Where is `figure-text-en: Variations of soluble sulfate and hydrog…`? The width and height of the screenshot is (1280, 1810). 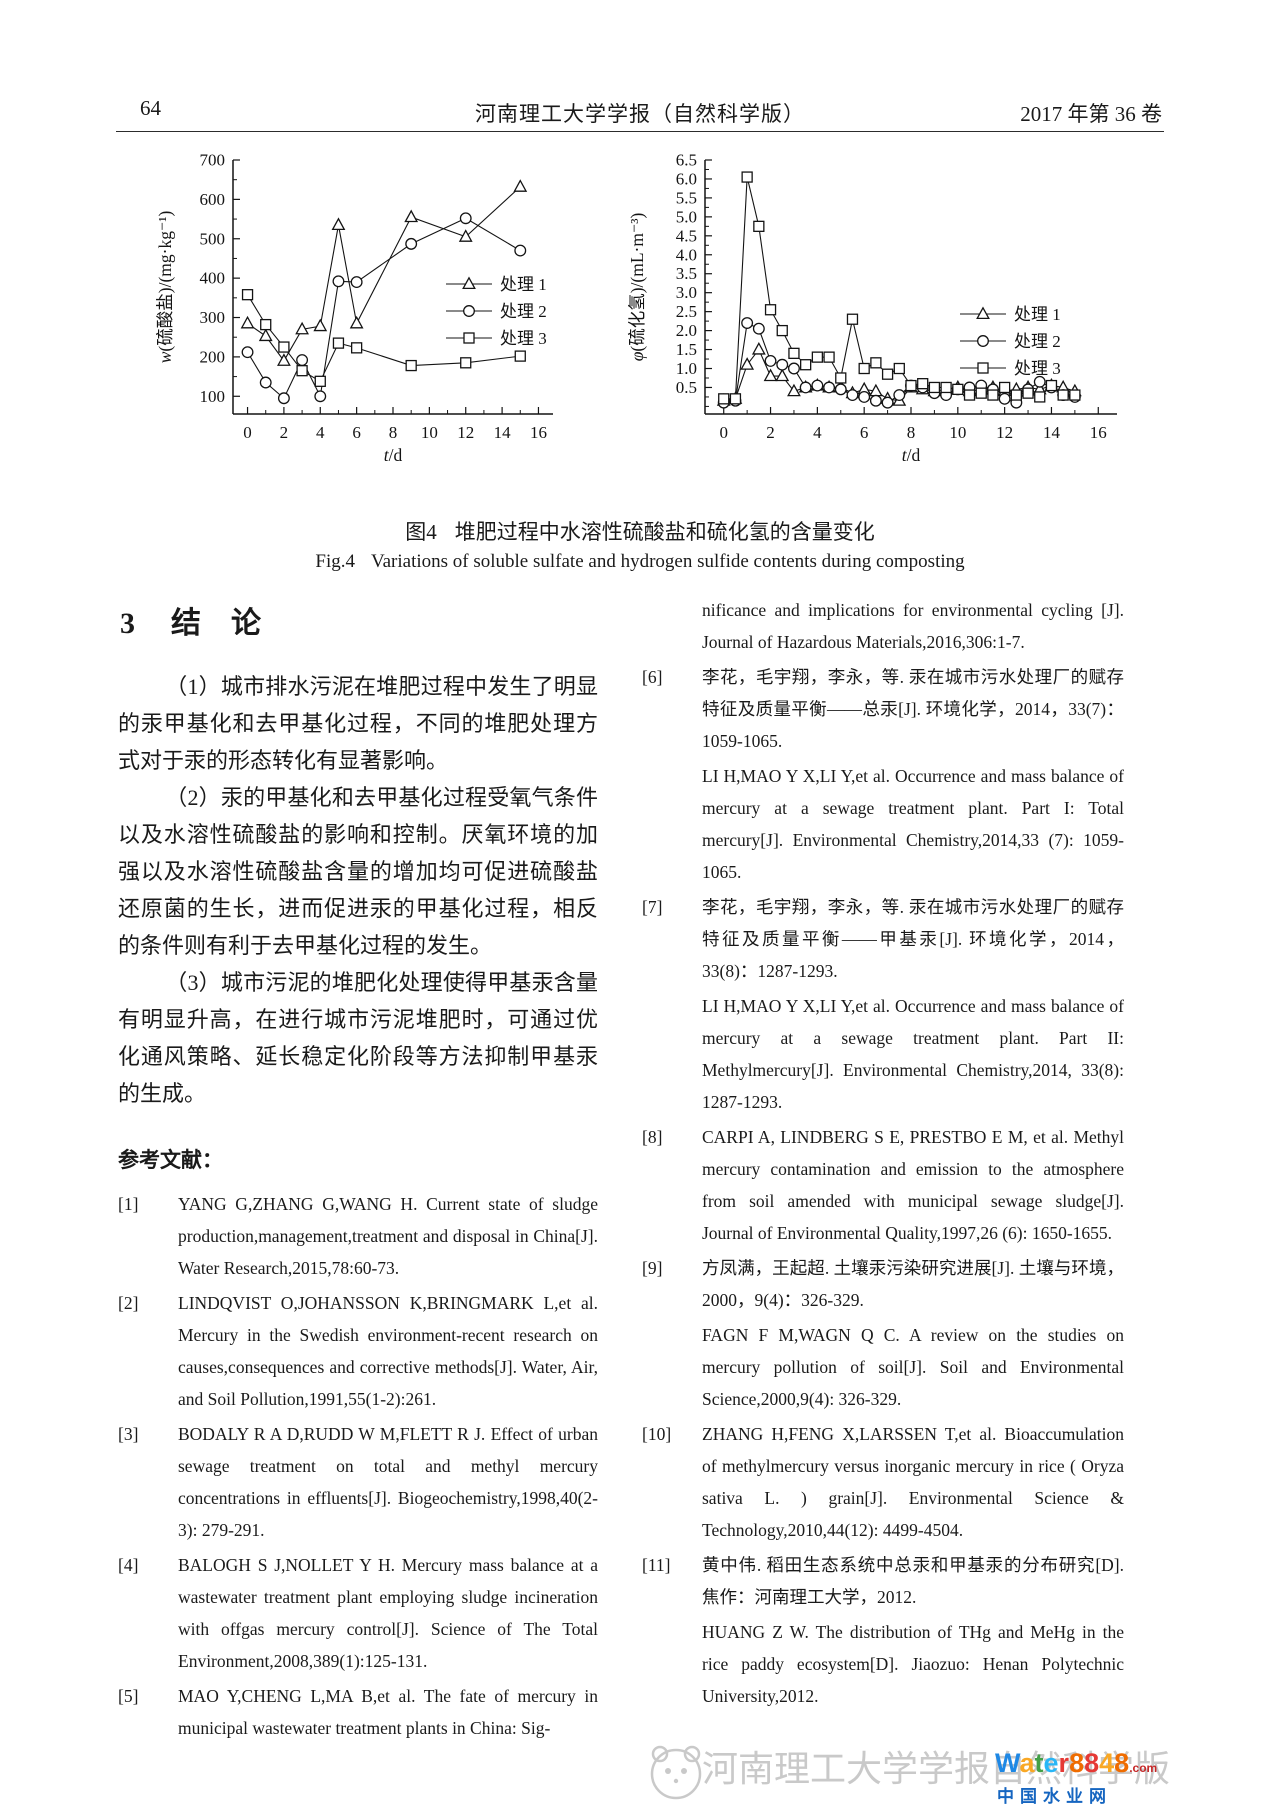
figure-text-en: Variations of soluble sulfate and hydrog… is located at coordinates (667, 561).